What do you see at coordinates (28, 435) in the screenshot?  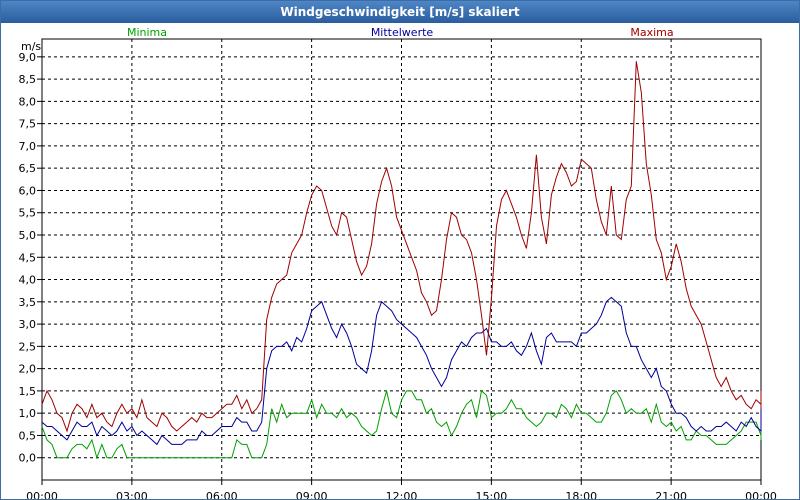 I see `y-tick-label: 0,5` at bounding box center [28, 435].